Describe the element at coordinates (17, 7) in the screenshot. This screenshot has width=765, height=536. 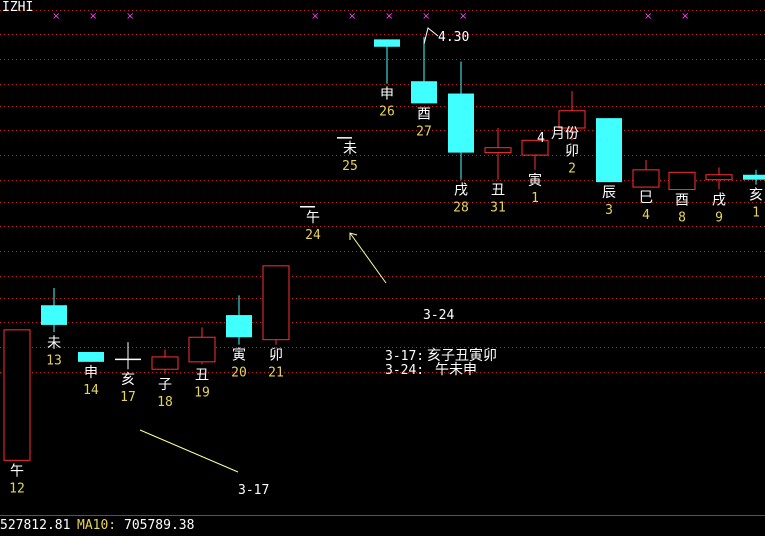
I see `chart-title: IZHI` at that location.